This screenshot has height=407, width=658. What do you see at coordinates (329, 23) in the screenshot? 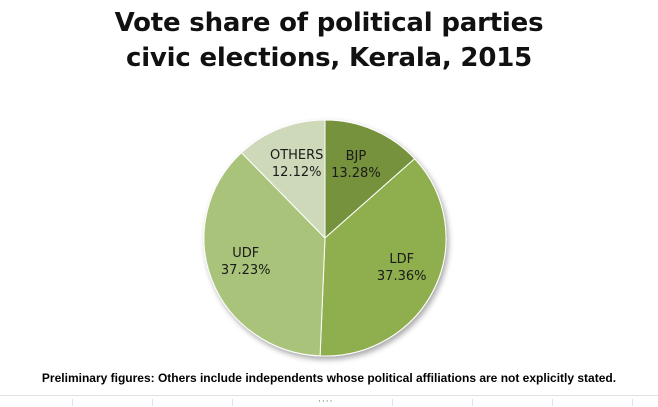
I see `chart-title-line-1: Vote share of political parties` at bounding box center [329, 23].